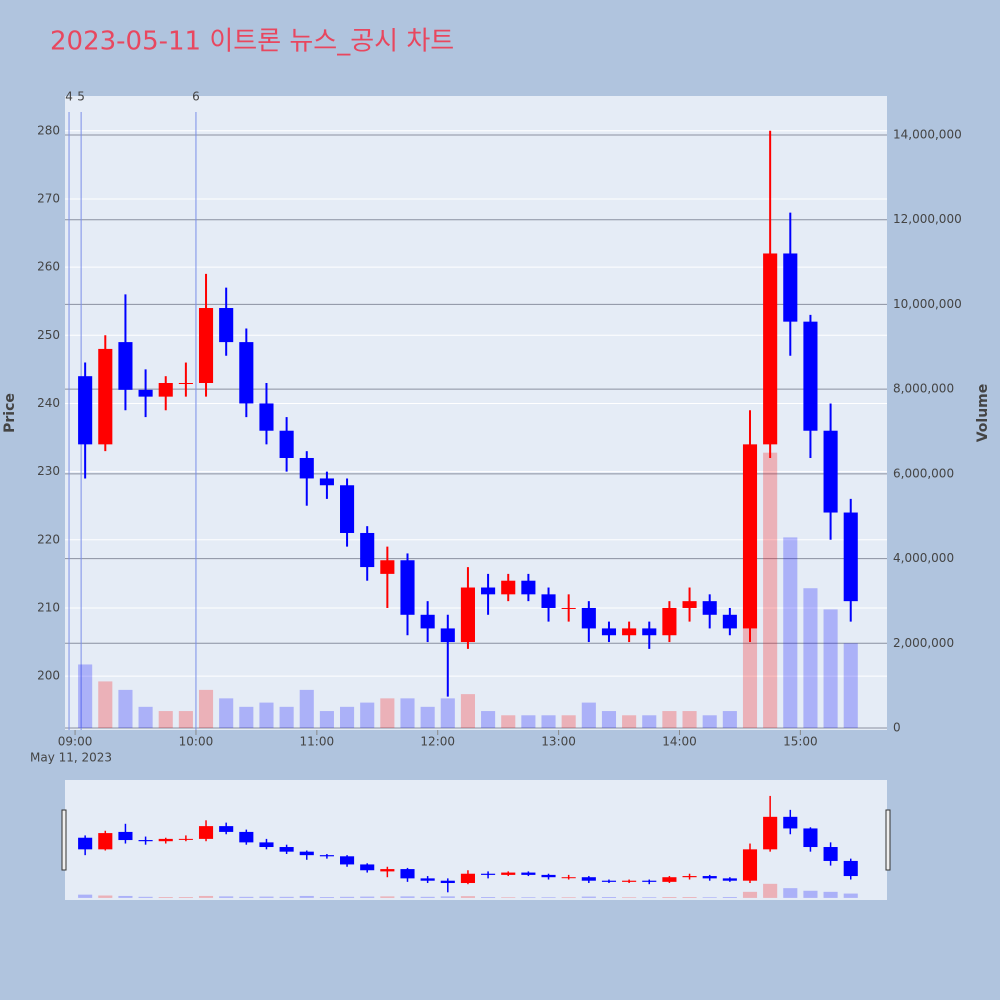 This screenshot has height=1000, width=1000. What do you see at coordinates (558, 742) in the screenshot?
I see `x-tick-label: 13:00` at bounding box center [558, 742].